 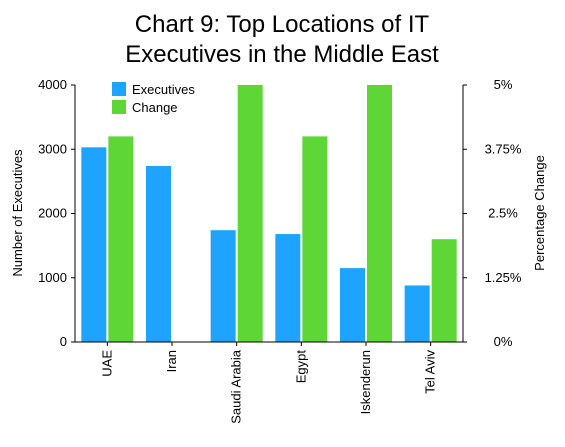 What do you see at coordinates (503, 213) in the screenshot?
I see `right-tick-label: 2.5%` at bounding box center [503, 213].